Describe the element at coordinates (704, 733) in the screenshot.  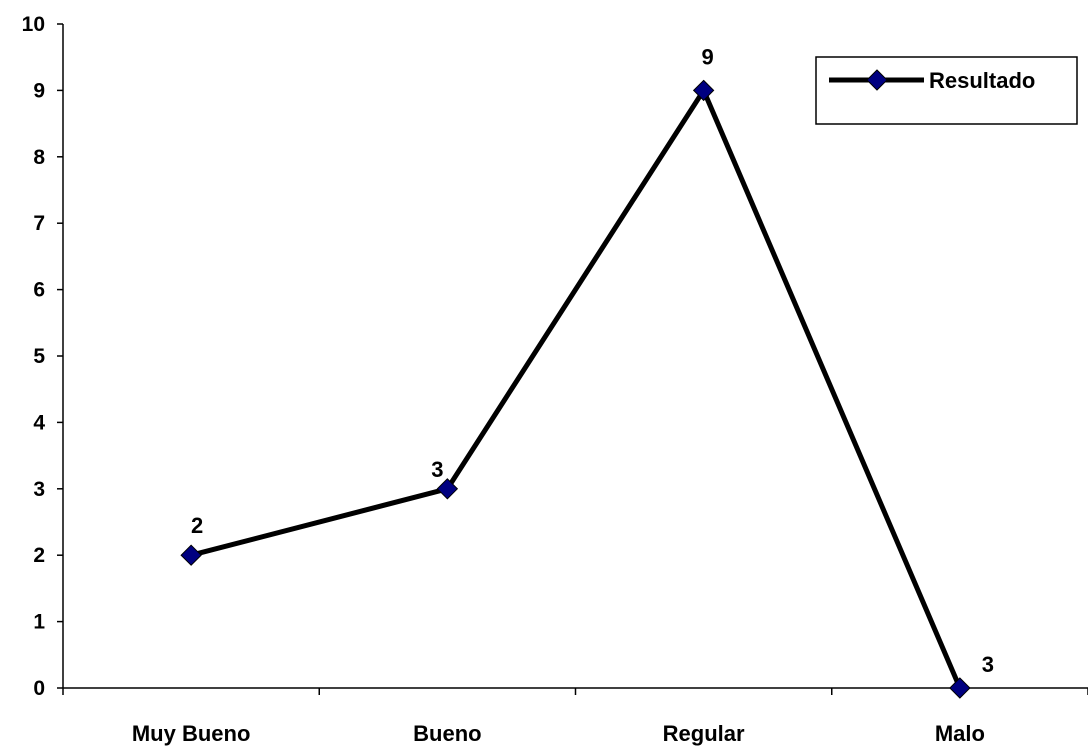
I see `x-category-label: Regular` at that location.